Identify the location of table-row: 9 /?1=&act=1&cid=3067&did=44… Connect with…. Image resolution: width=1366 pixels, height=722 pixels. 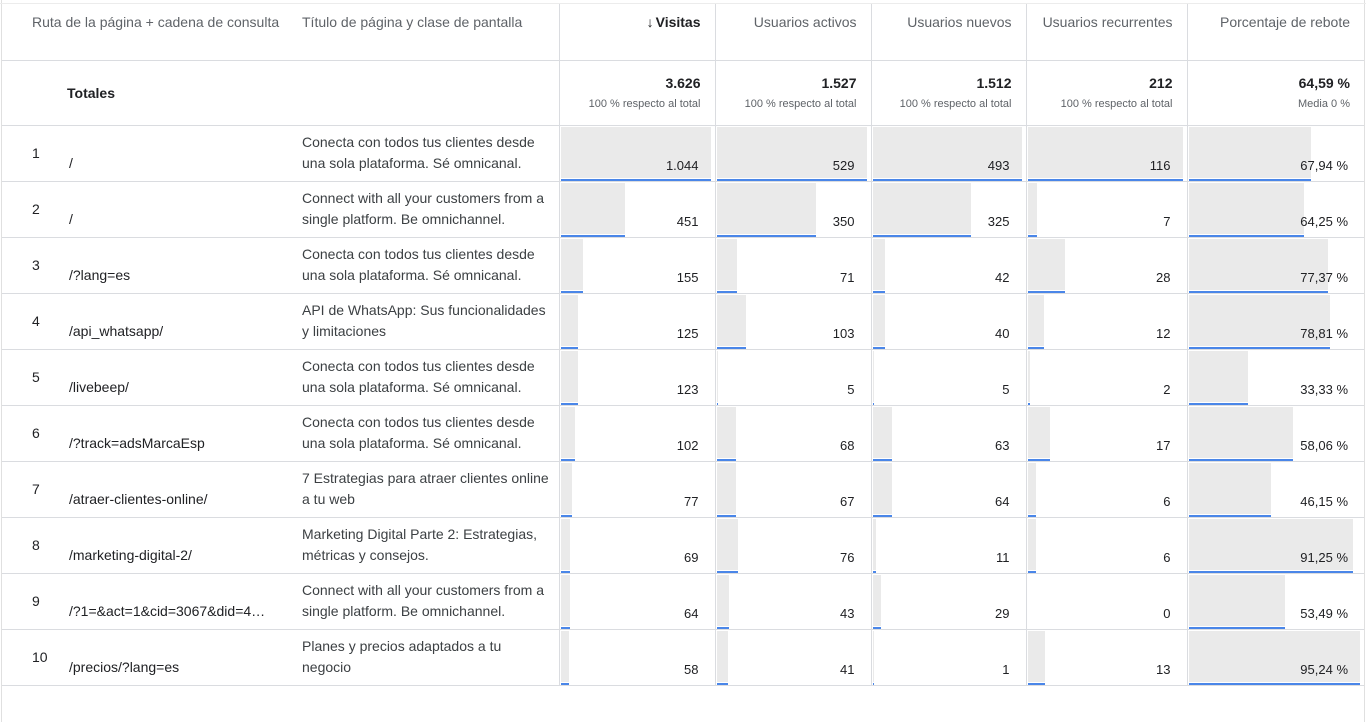
(683, 601).